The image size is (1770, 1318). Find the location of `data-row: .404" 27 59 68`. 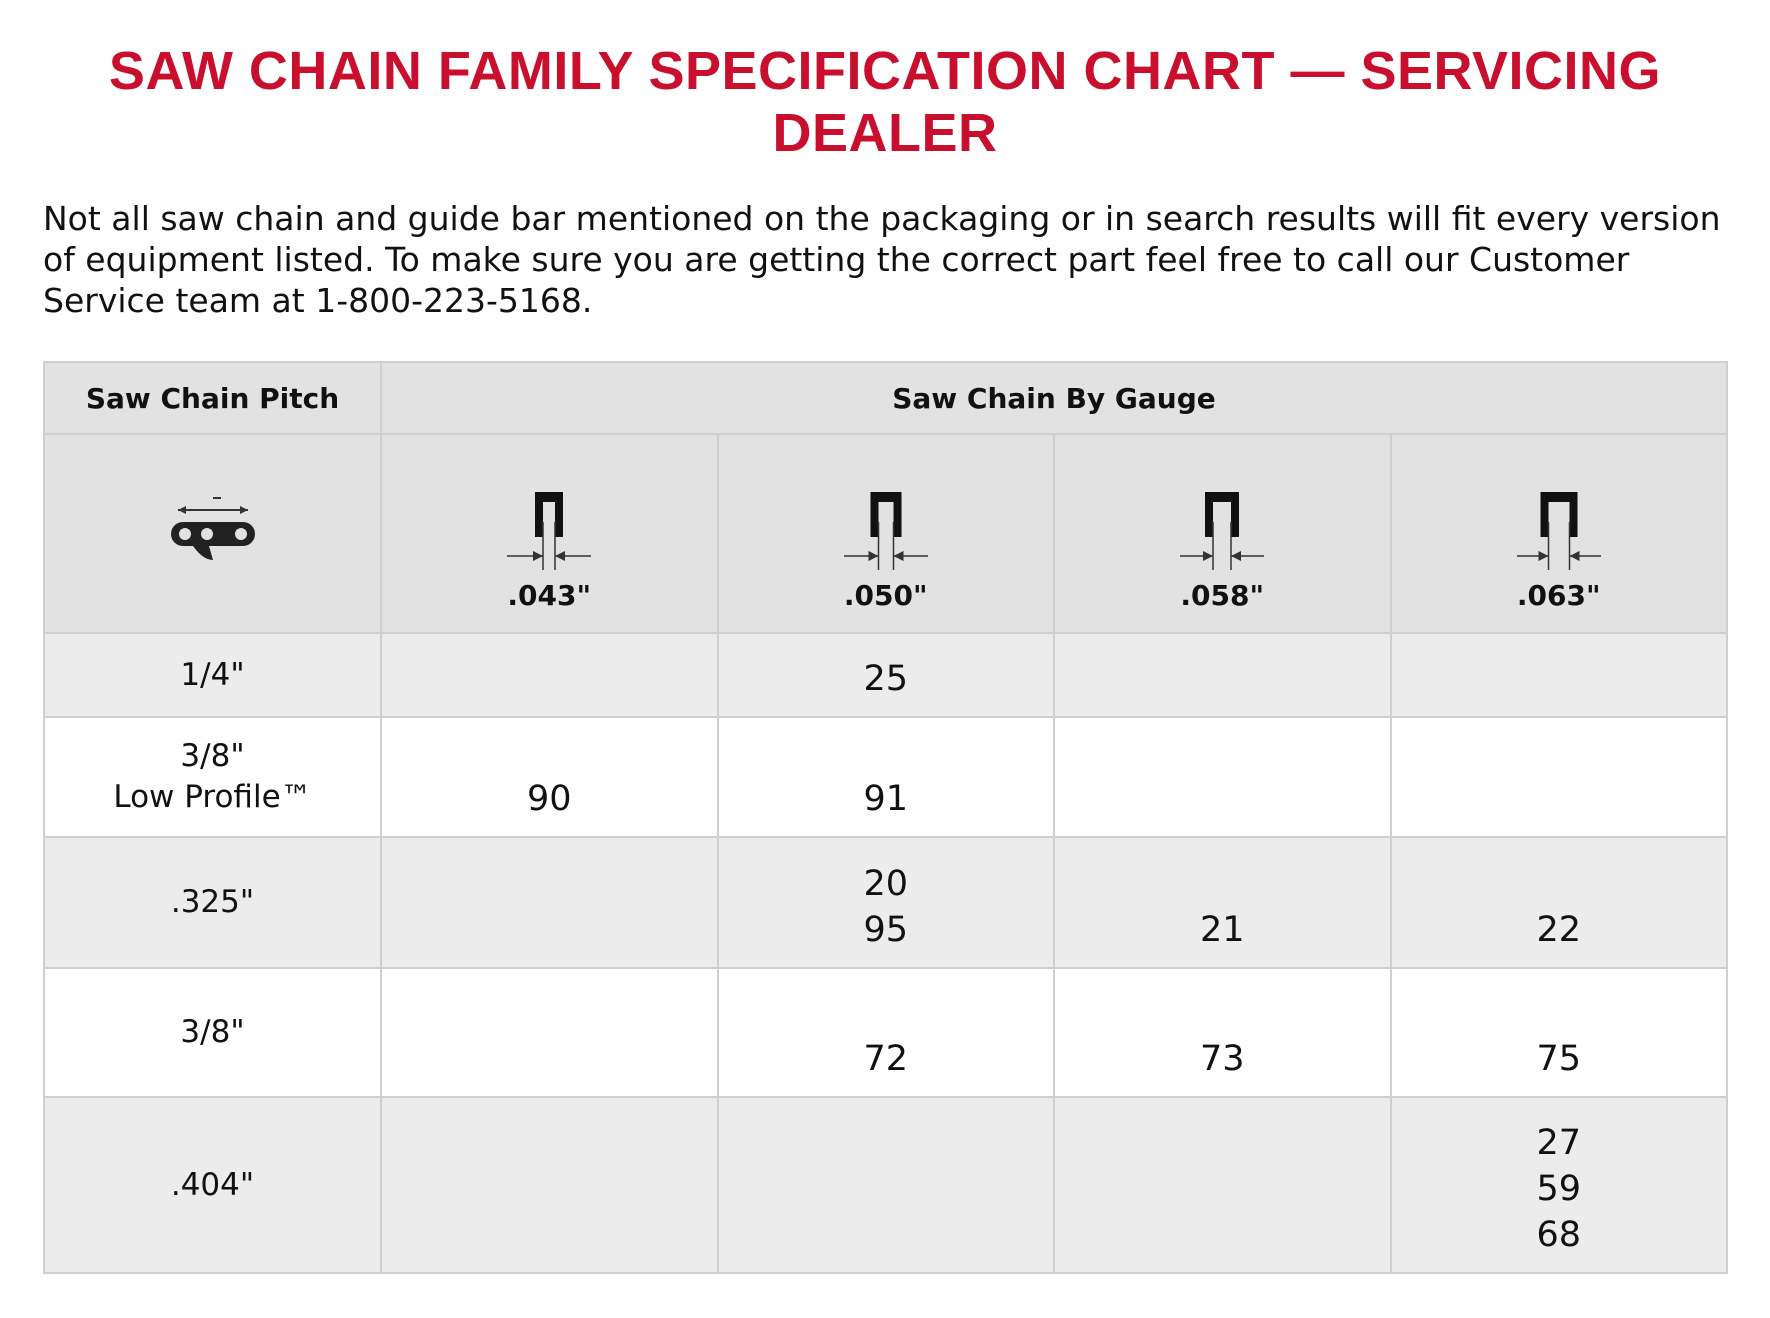

data-row: .404" 27 59 68 is located at coordinates (885, 1185).